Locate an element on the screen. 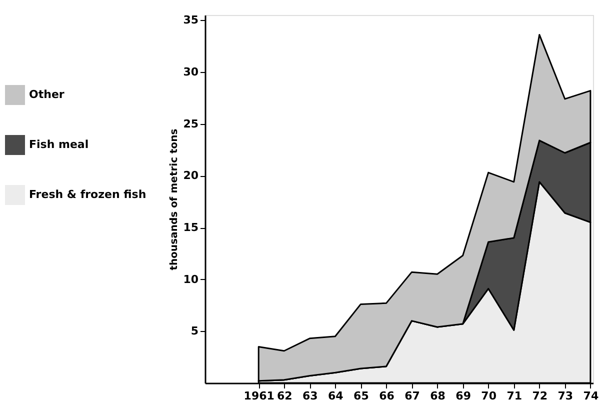 The image size is (599, 409). y-tick-label: 20 is located at coordinates (191, 175).